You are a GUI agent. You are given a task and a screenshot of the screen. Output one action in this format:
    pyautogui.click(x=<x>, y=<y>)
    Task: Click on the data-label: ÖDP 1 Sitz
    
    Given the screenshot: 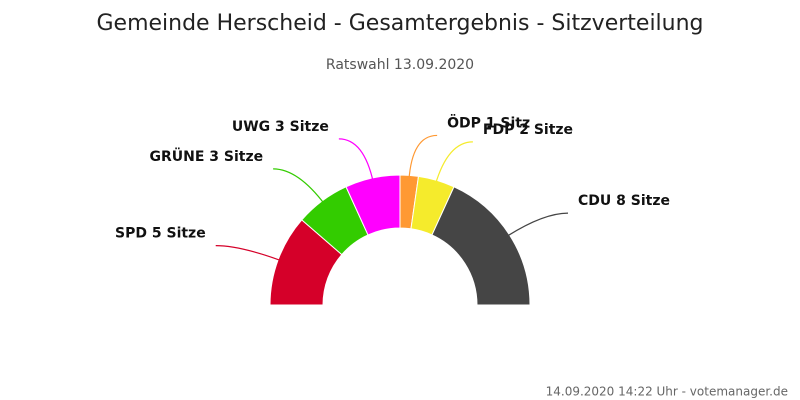 What is the action you would take?
    pyautogui.click(x=488, y=122)
    